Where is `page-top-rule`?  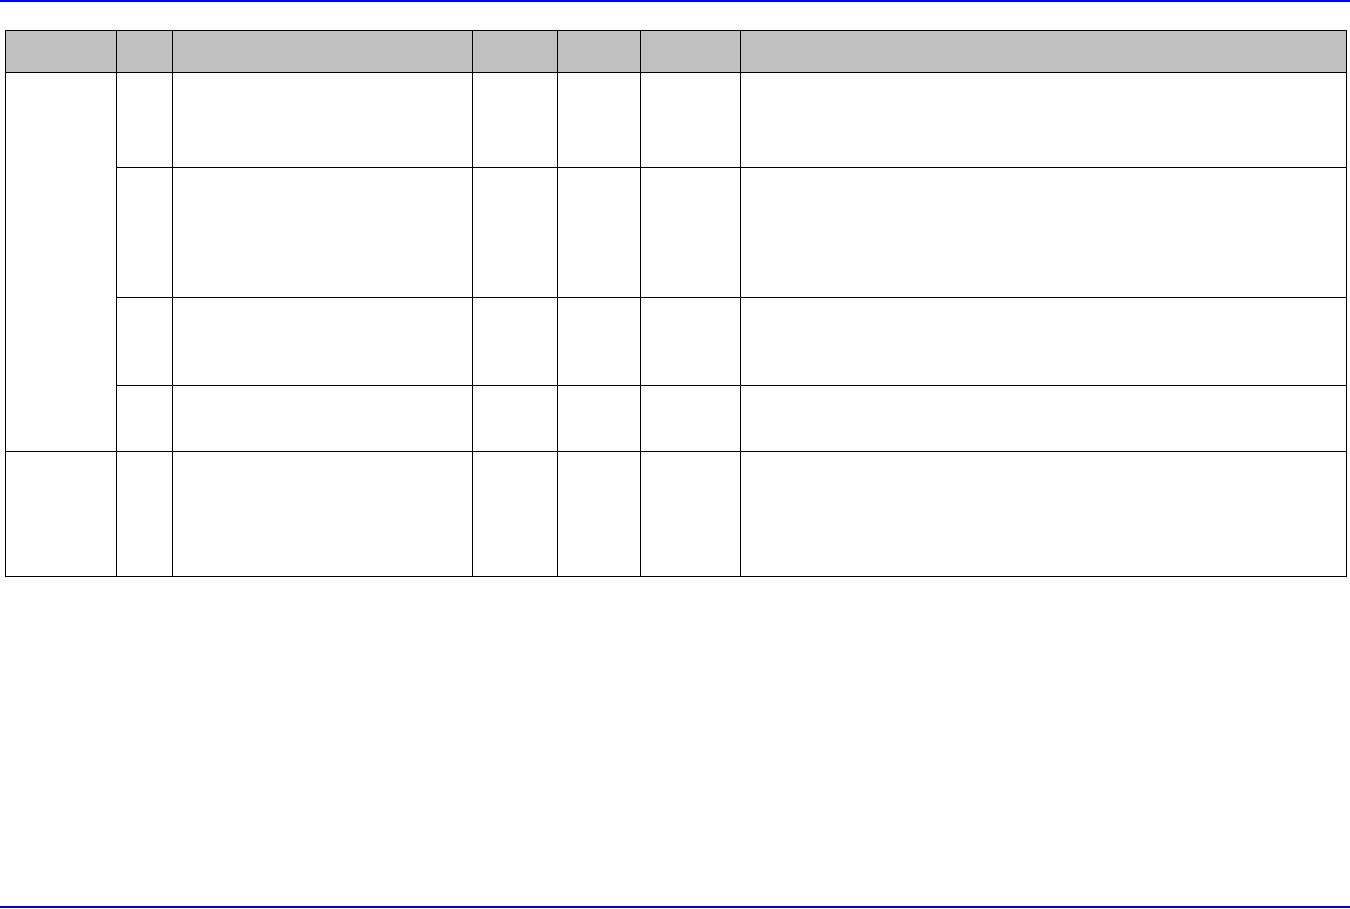 page-top-rule is located at coordinates (675, 1).